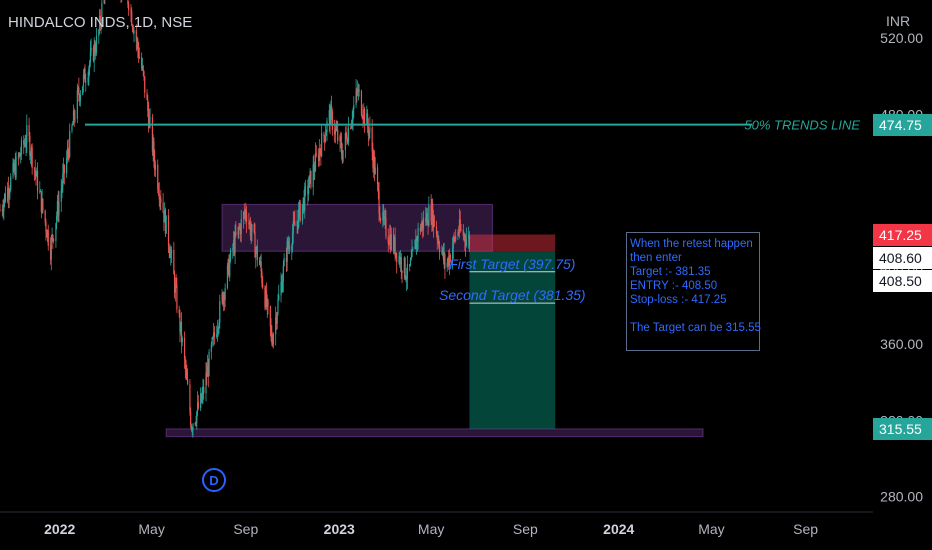 The width and height of the screenshot is (932, 550). Describe the element at coordinates (902, 280) in the screenshot. I see `price-tag: 408.50` at that location.